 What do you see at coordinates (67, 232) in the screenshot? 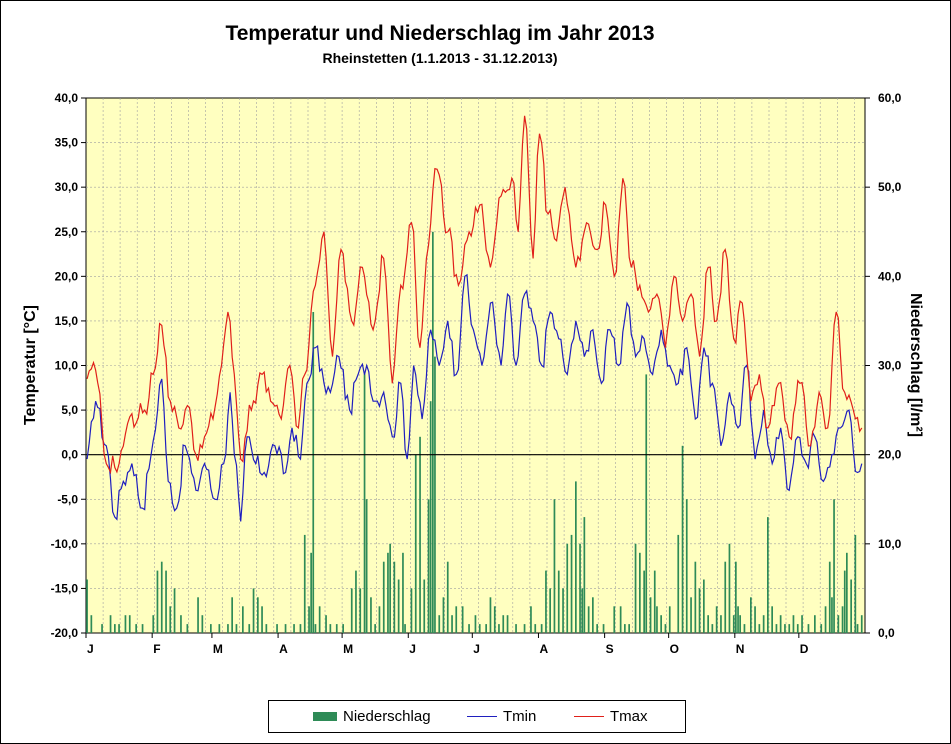
I see `y-tick-label-left: 25,0` at bounding box center [67, 232].